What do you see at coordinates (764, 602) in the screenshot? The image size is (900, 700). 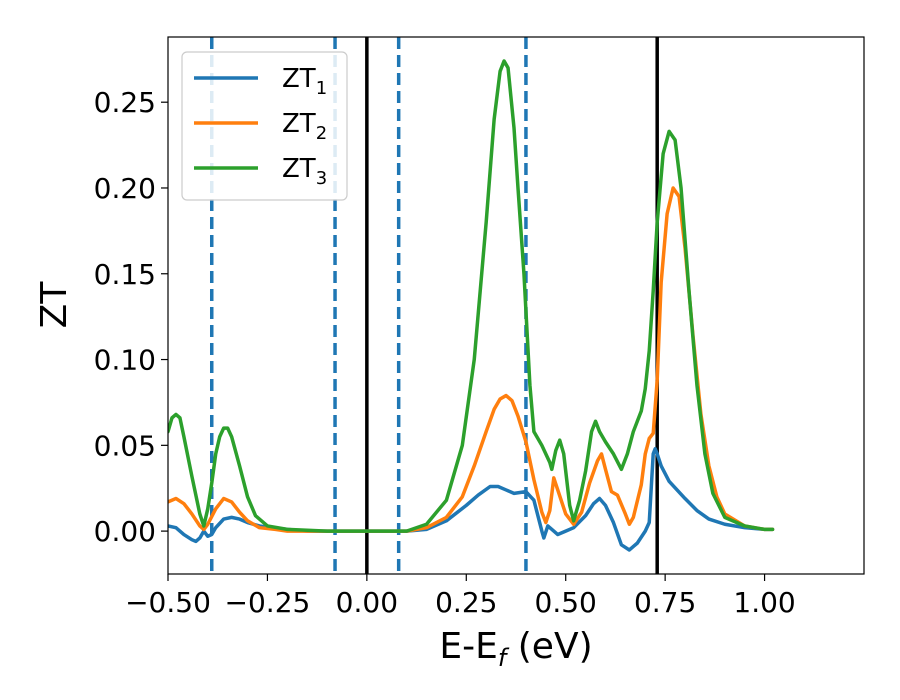 I see `x-tick-label: 1.00` at bounding box center [764, 602].